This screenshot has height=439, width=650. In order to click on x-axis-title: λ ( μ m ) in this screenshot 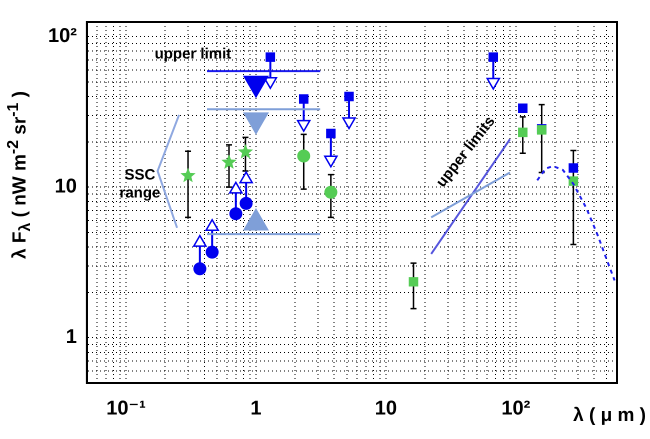, I will do `click(609, 416)`.